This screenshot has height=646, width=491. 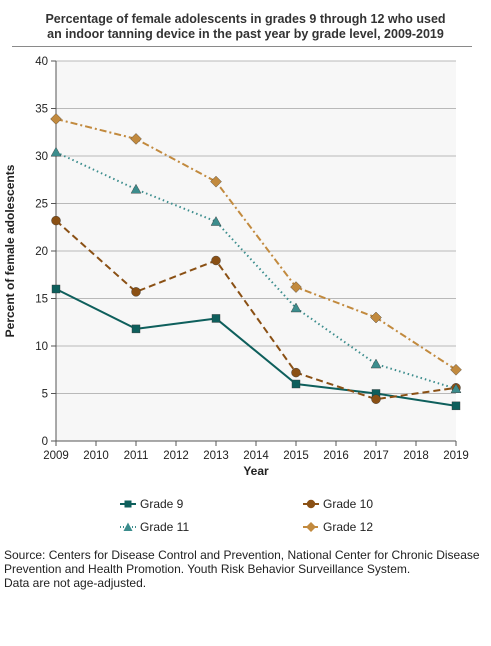 What do you see at coordinates (41, 347) in the screenshot?
I see `y-tick-label: 10` at bounding box center [41, 347].